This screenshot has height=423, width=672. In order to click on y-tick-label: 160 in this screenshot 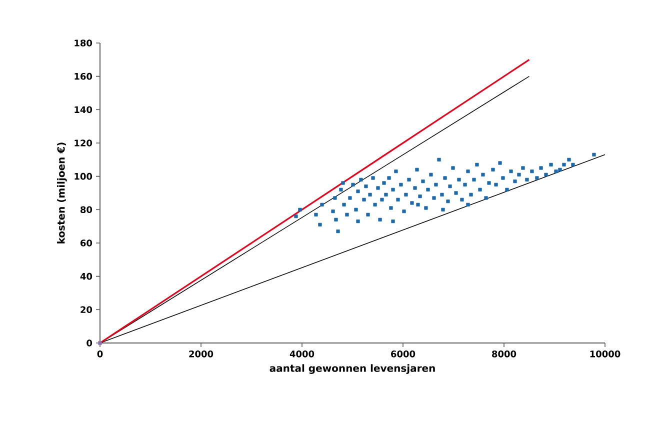, I will do `click(83, 76)`.